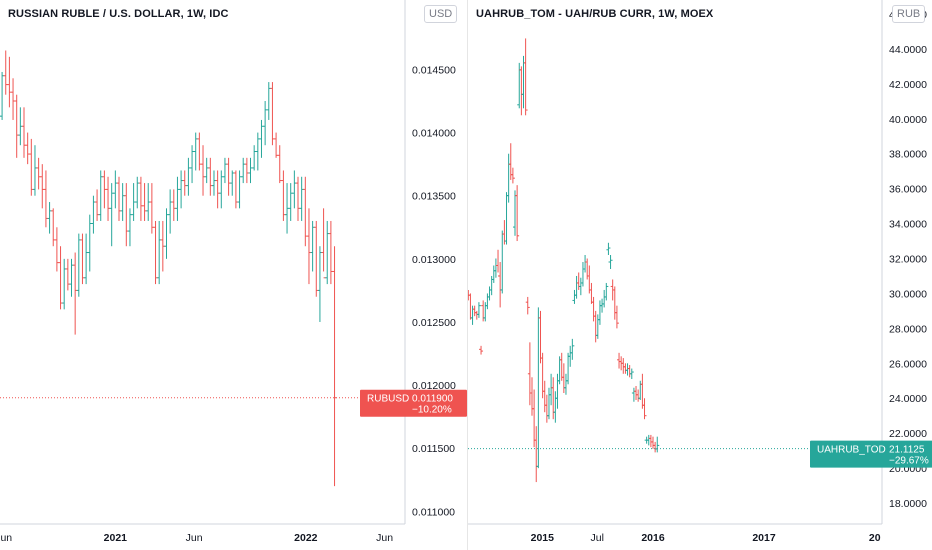 This screenshot has width=932, height=550. I want to click on x-tick-label: 2016, so click(653, 538).